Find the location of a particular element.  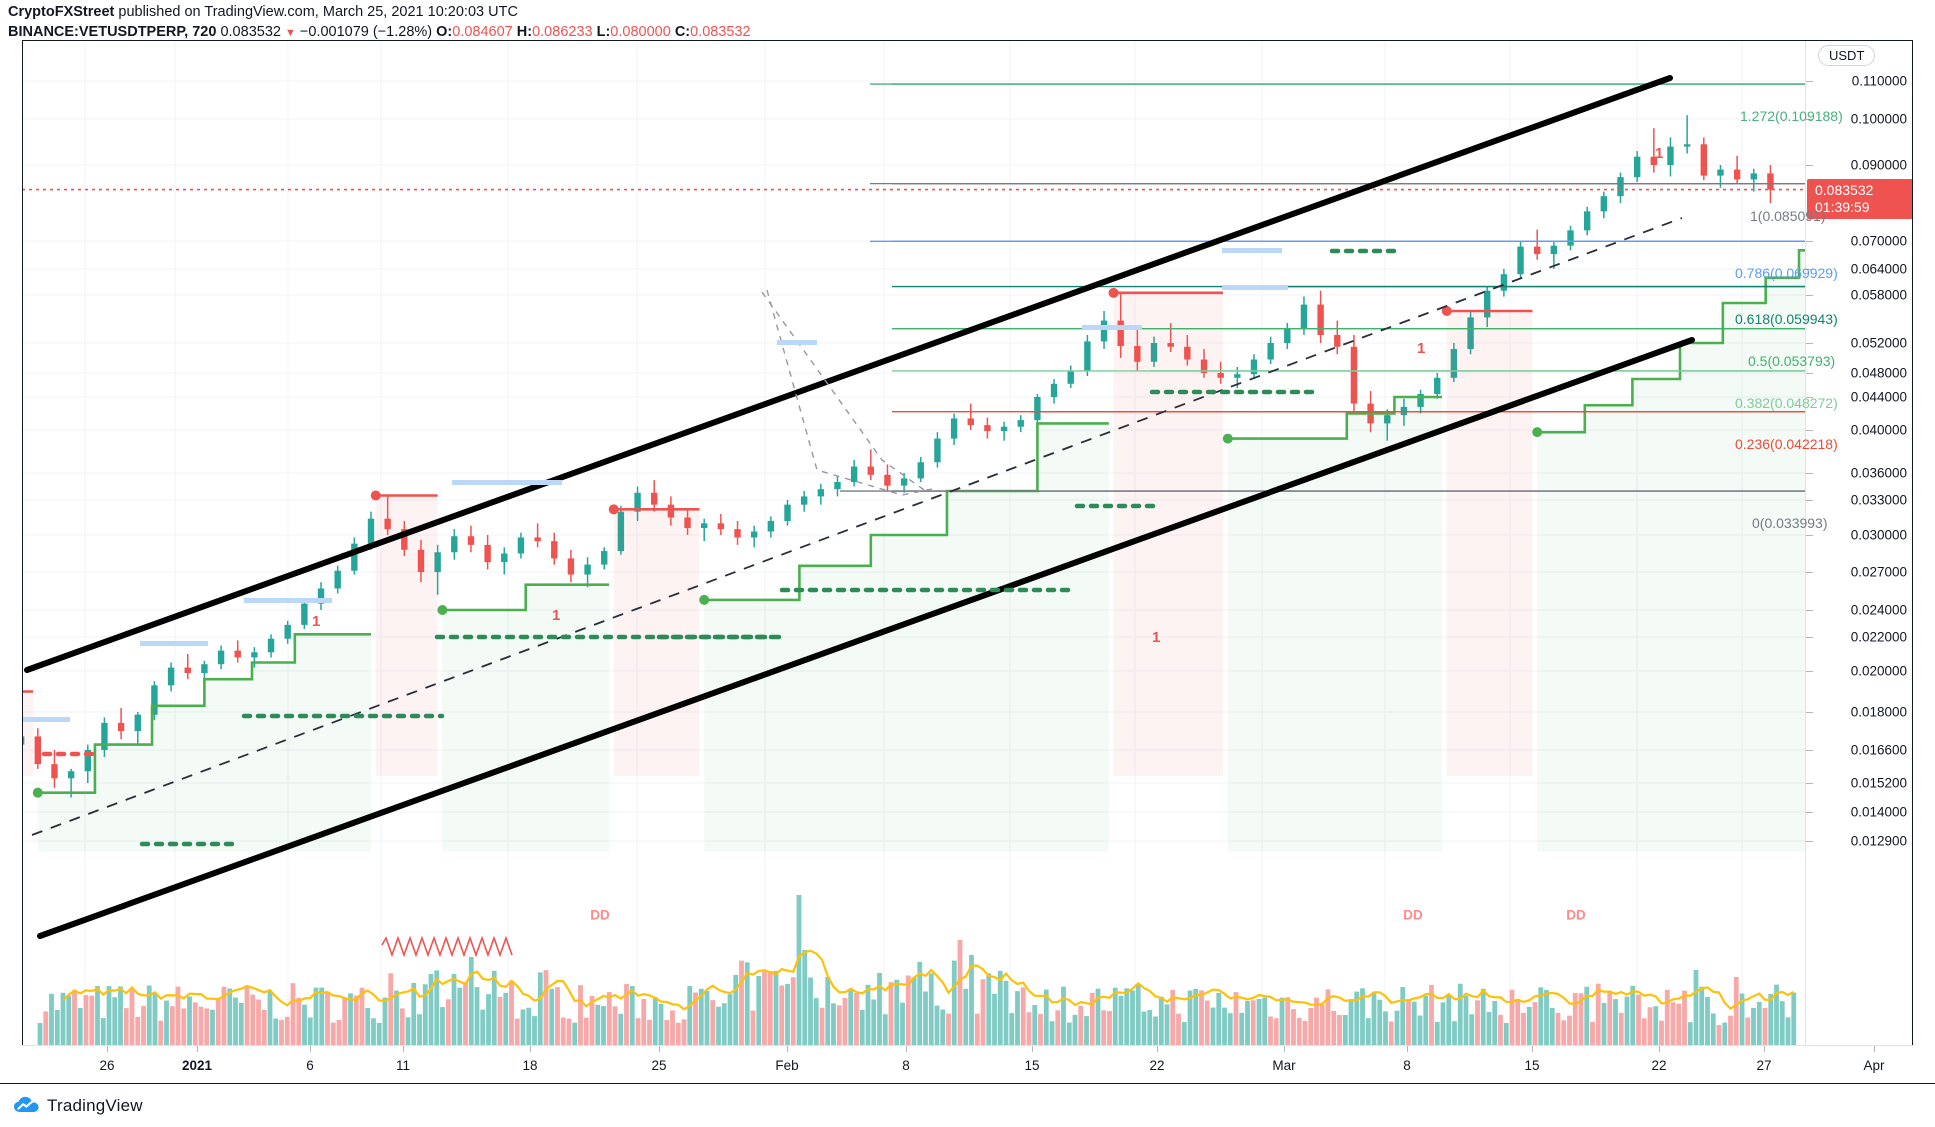

price-axis-label: 0.027000 is located at coordinates (1878, 572).